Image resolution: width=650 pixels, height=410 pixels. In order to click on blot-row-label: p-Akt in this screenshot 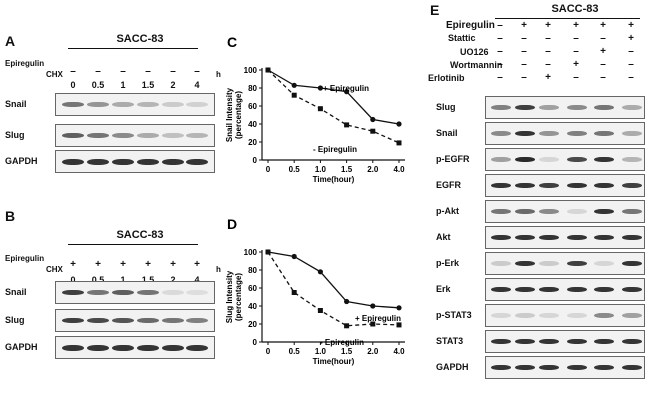, I will do `click(447, 211)`.